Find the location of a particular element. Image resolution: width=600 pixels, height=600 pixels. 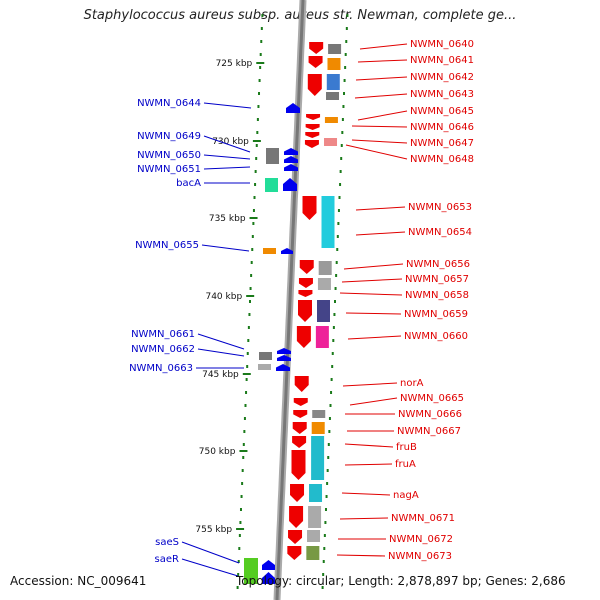

plus-gene-label-nagA: nagA is located at coordinates (406, 495).